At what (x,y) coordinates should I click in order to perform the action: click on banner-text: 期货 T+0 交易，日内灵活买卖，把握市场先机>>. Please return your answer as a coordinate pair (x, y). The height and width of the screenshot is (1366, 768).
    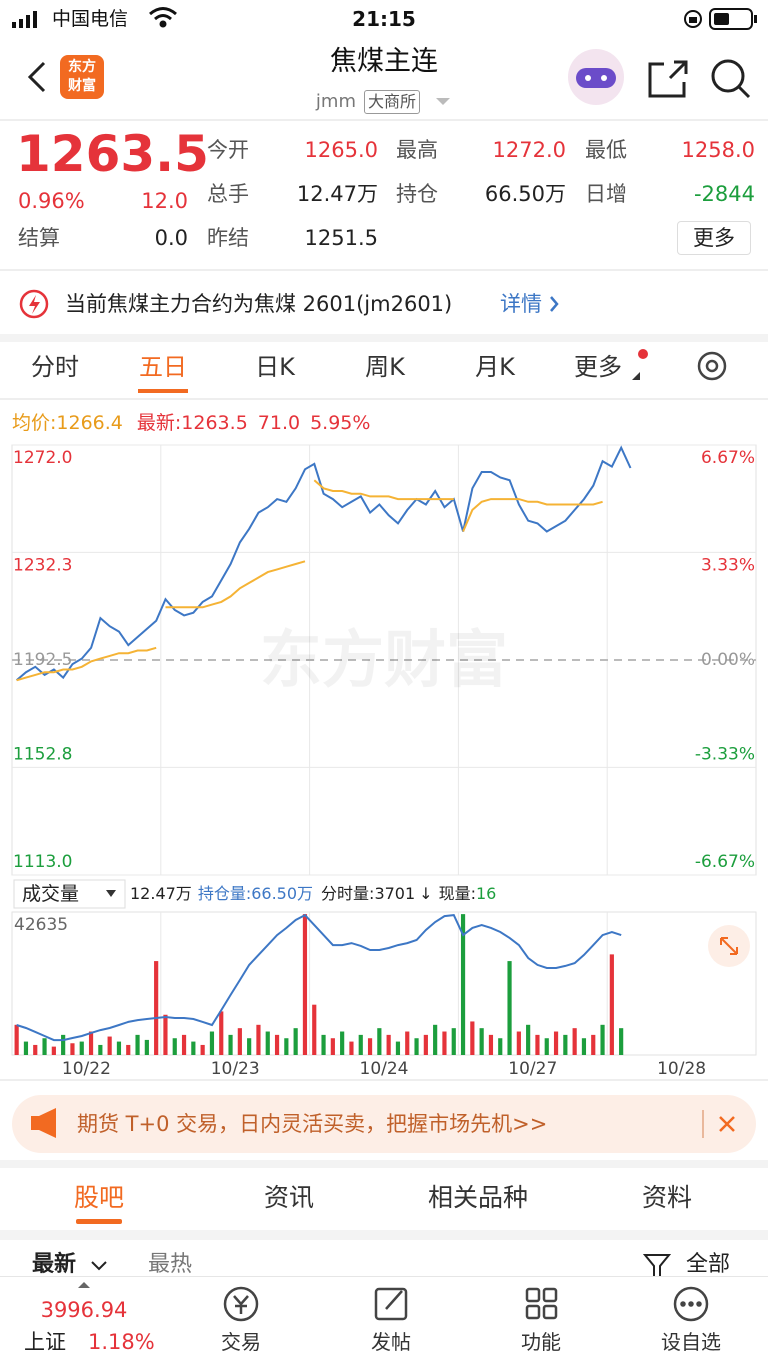
    Looking at the image, I should click on (312, 1124).